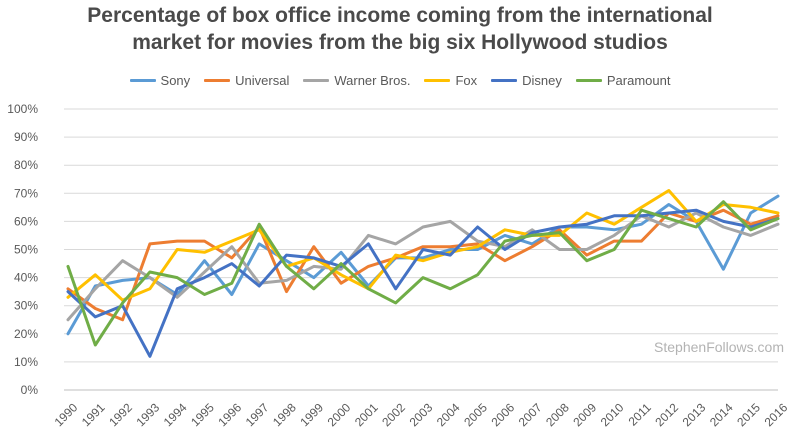  I want to click on y-tick-label: 0%, so click(30, 390).